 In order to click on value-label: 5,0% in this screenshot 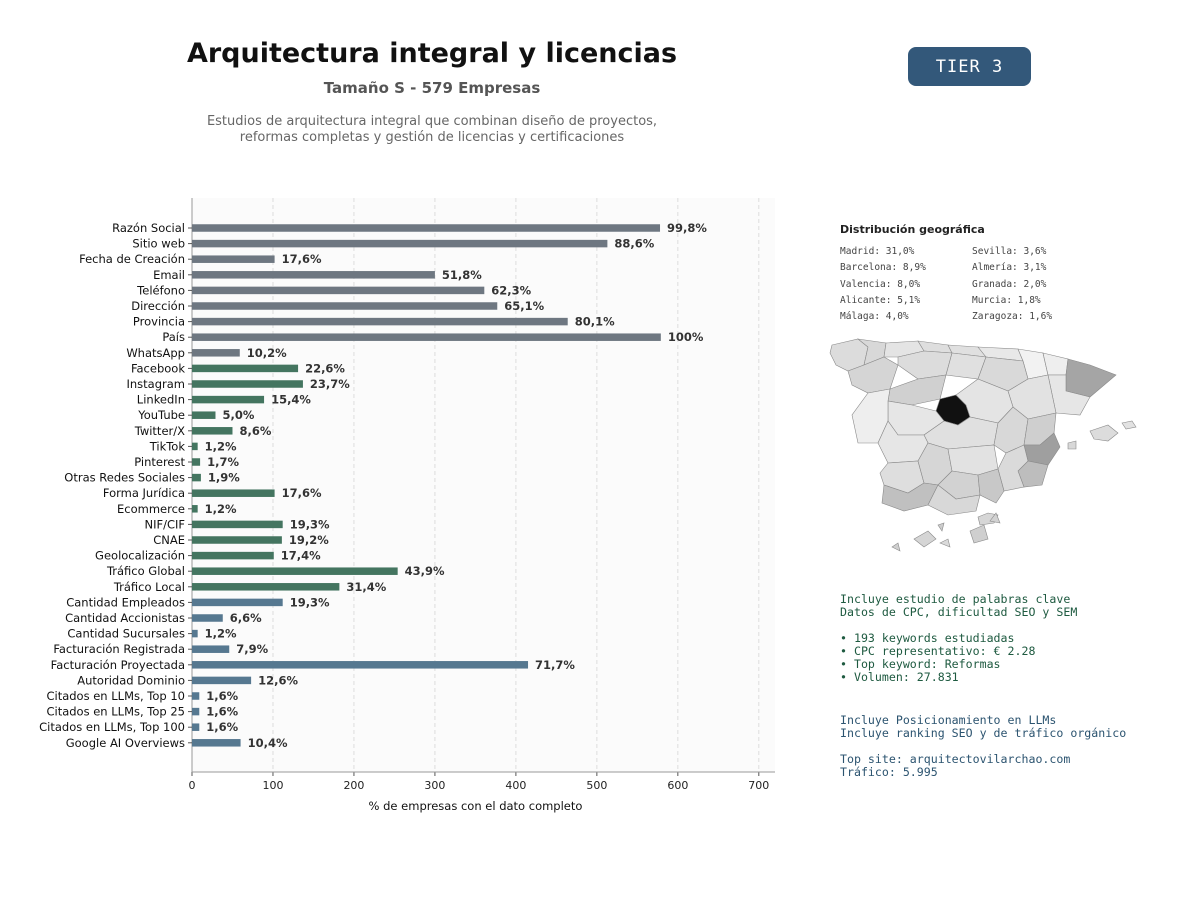, I will do `click(238, 415)`.